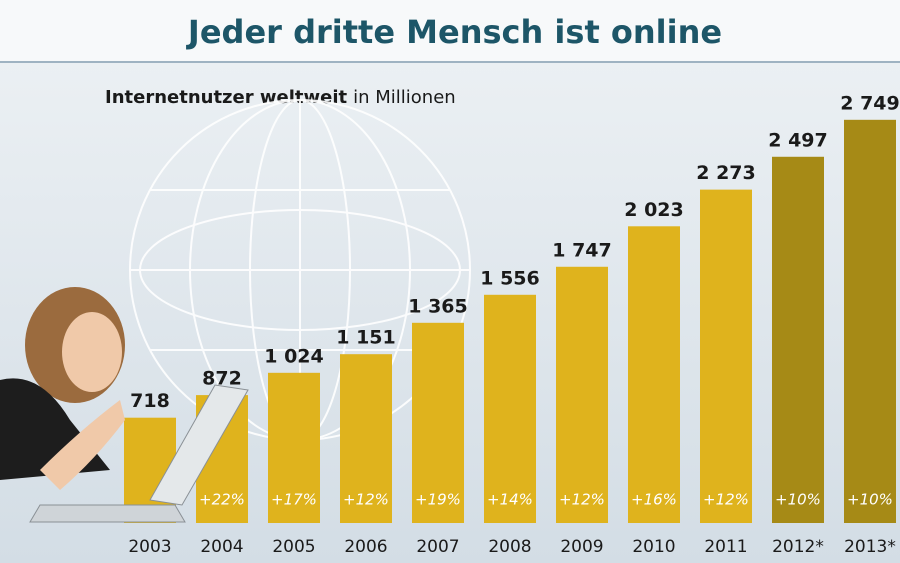 This screenshot has height=563, width=900. I want to click on value-label: 1 556, so click(510, 278).